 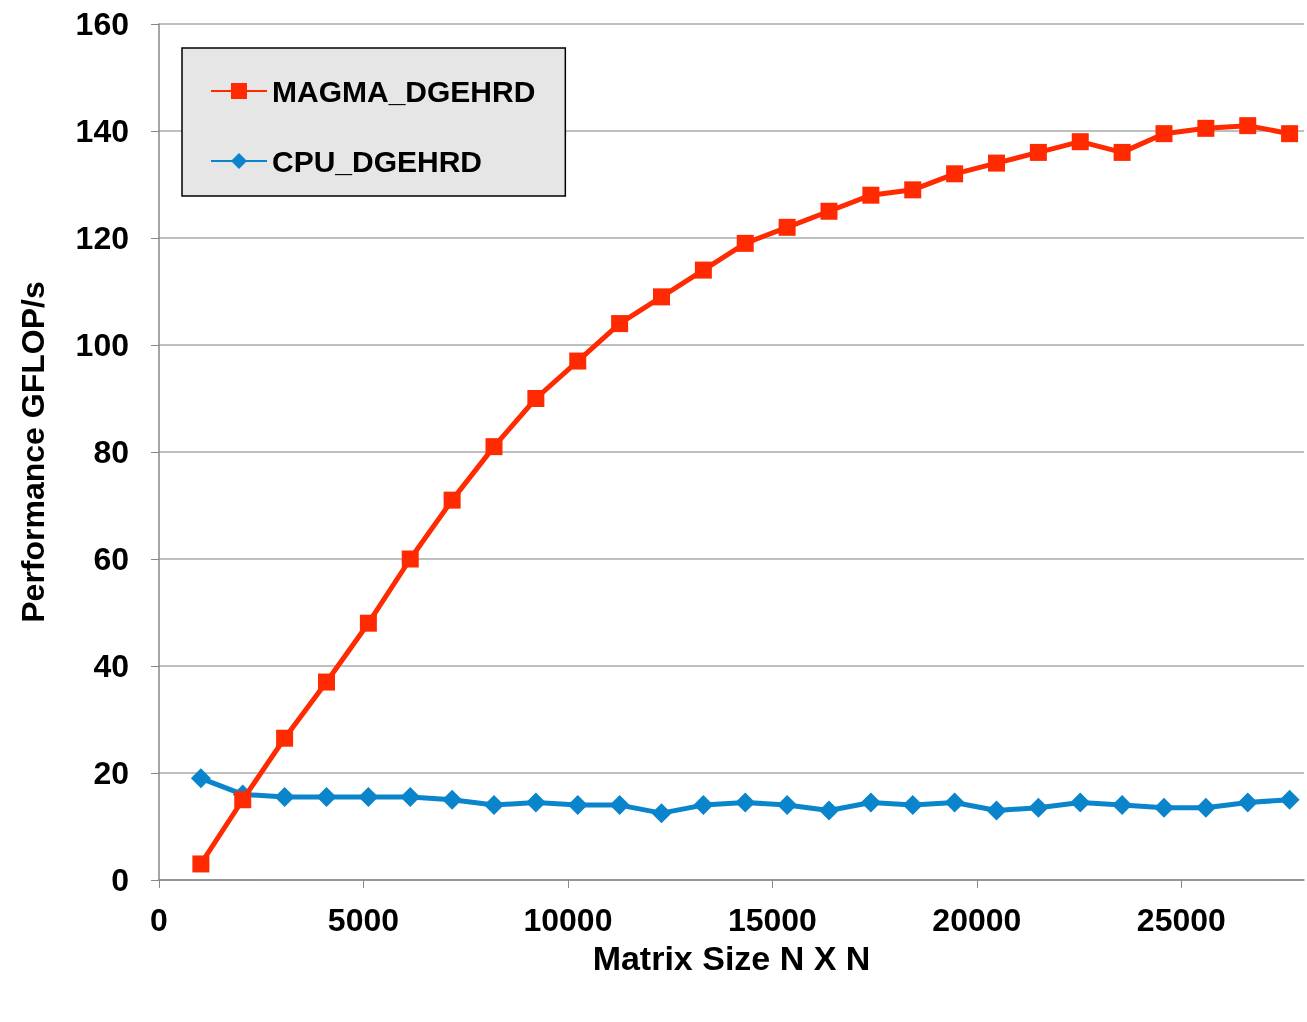 I want to click on x-tick-label: 0, so click(x=159, y=920).